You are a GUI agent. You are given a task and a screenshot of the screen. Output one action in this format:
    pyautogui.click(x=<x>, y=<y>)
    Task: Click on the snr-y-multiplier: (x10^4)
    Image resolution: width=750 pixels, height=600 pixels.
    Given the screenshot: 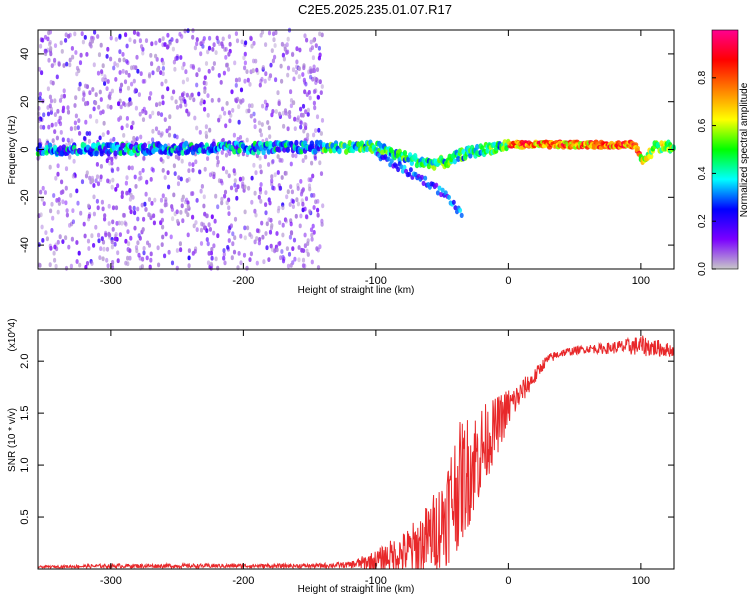 What is the action you would take?
    pyautogui.click(x=12, y=334)
    